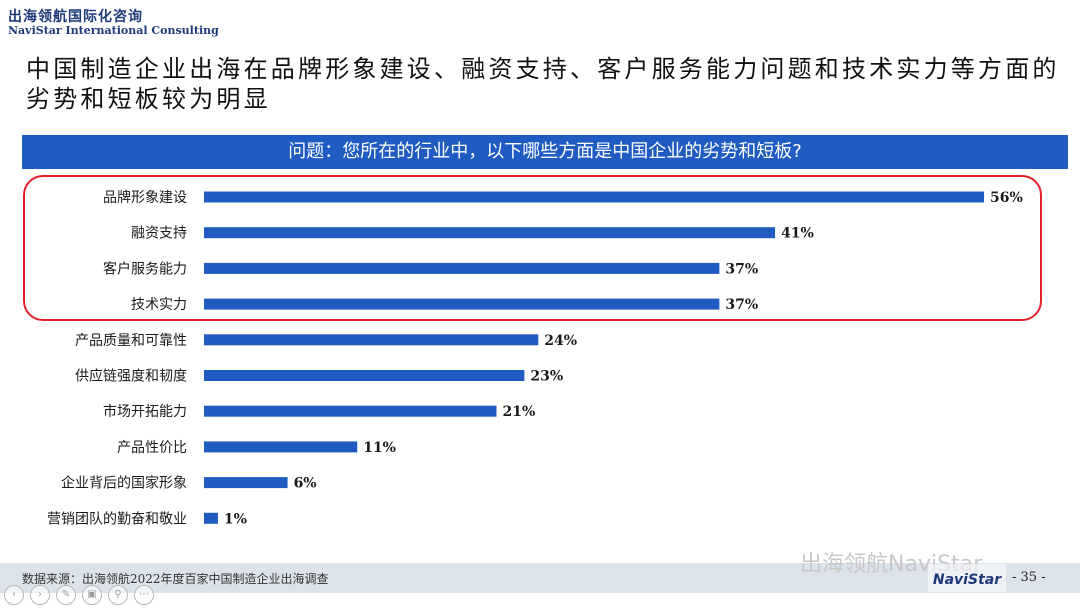 This screenshot has height=608, width=1080. I want to click on category-label: 供应链强度和韧度, so click(131, 376).